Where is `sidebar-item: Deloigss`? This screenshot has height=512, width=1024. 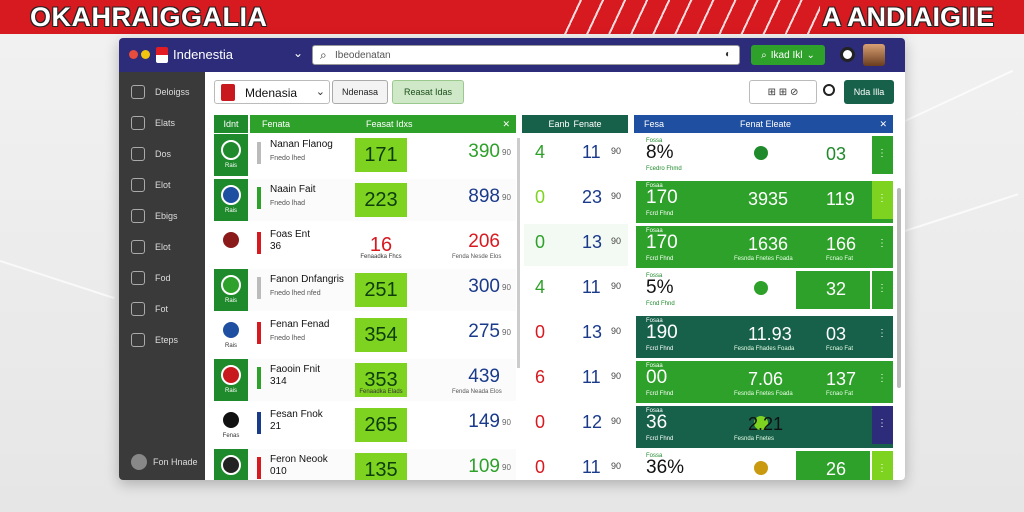 sidebar-item: Deloigss is located at coordinates (160, 92).